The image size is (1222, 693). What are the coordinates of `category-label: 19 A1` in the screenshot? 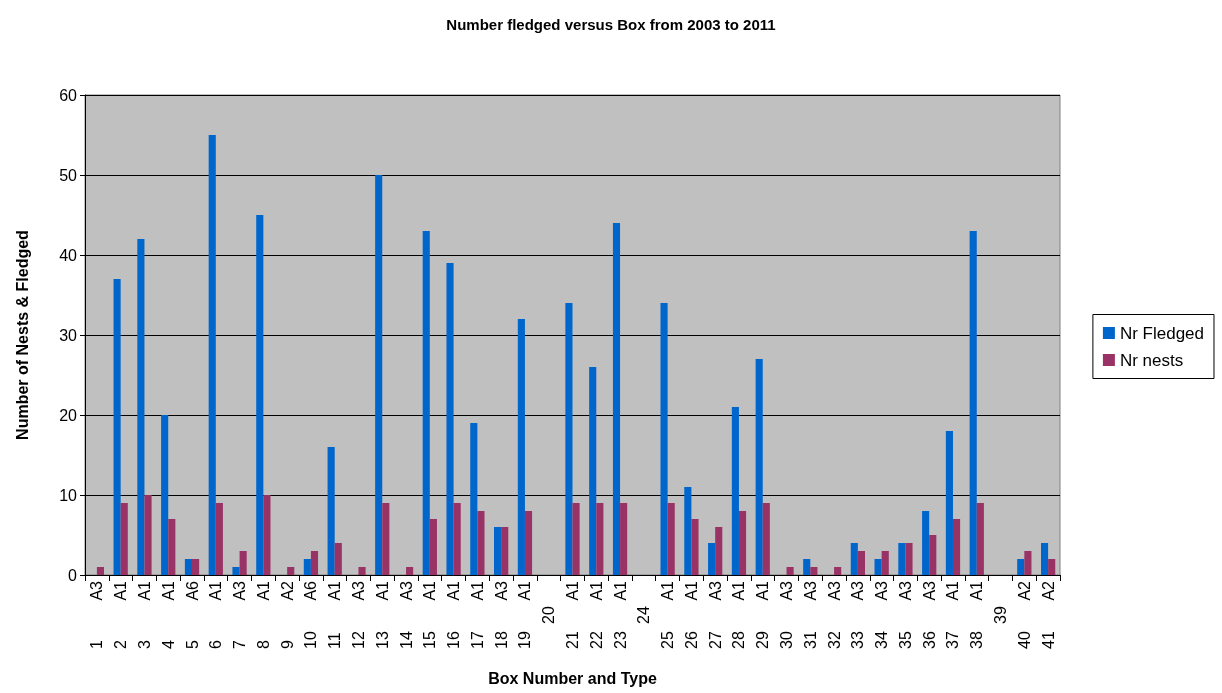 It's located at (525, 615).